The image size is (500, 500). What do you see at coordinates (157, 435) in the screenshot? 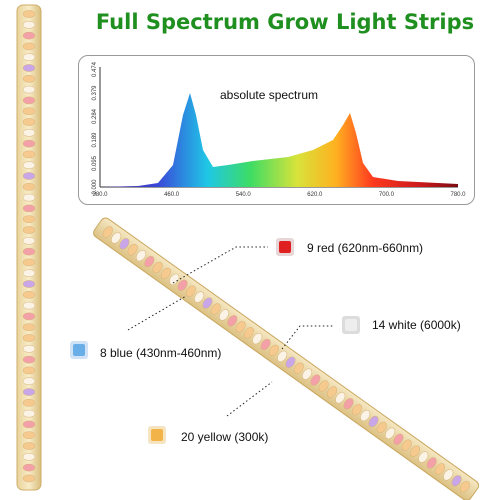
I see `yellow-swatch` at bounding box center [157, 435].